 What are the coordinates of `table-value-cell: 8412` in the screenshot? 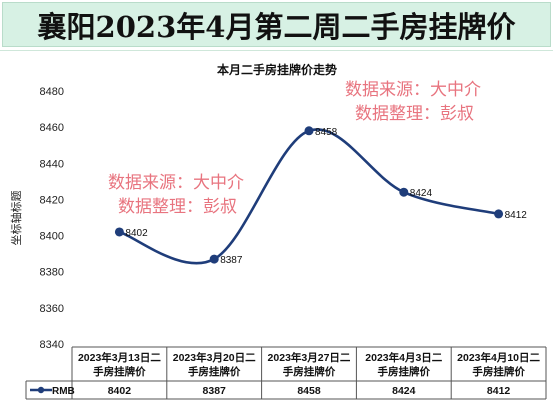 It's located at (499, 391).